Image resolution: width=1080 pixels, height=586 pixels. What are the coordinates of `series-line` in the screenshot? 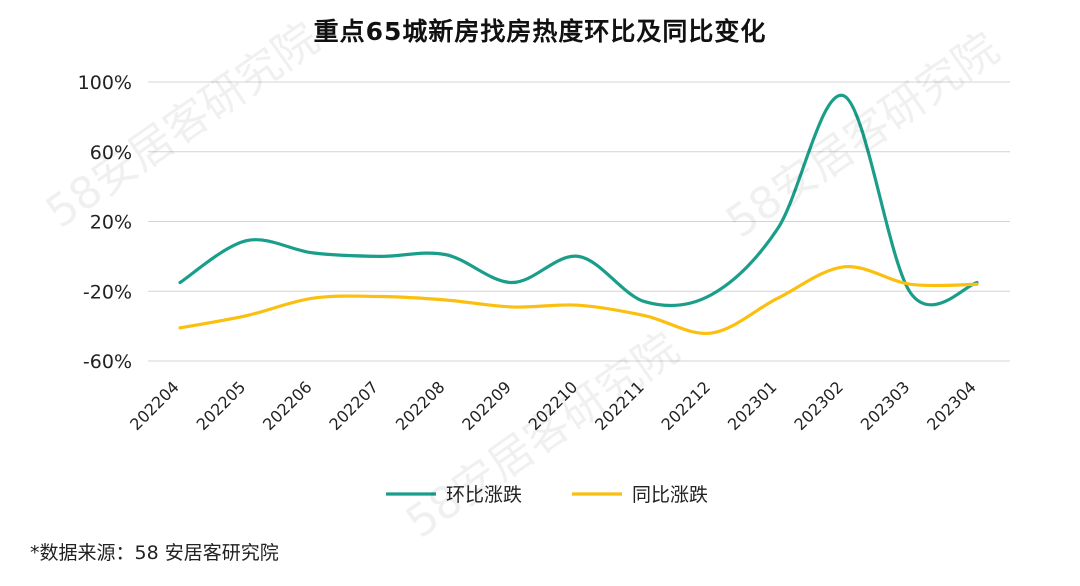 It's located at (578, 300).